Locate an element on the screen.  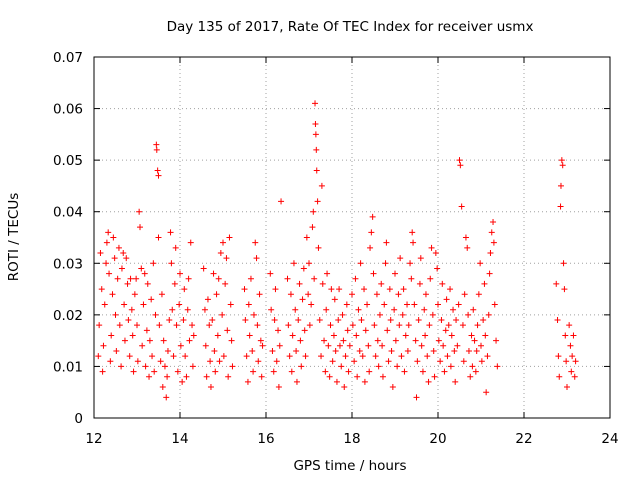
x-tick-label: 16 is located at coordinates (265, 439).